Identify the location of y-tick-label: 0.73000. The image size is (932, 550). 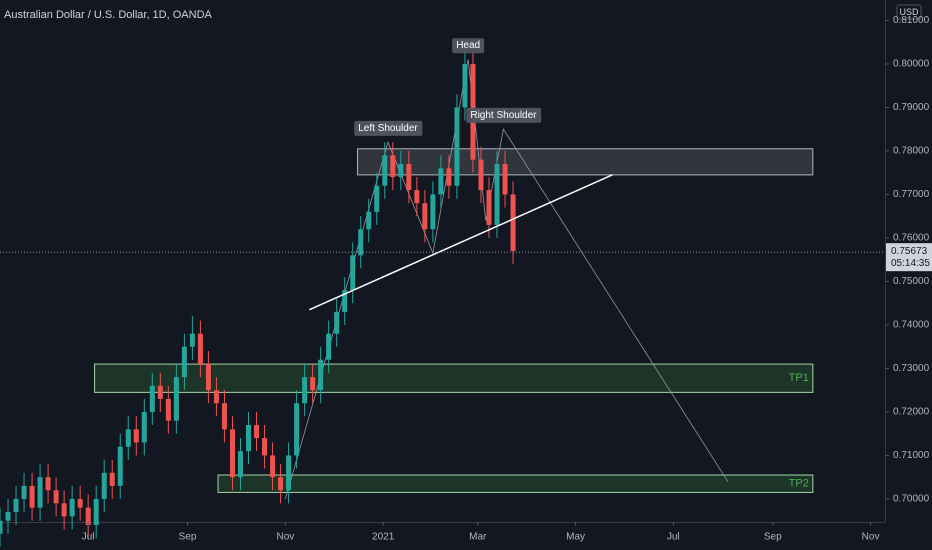
(911, 368).